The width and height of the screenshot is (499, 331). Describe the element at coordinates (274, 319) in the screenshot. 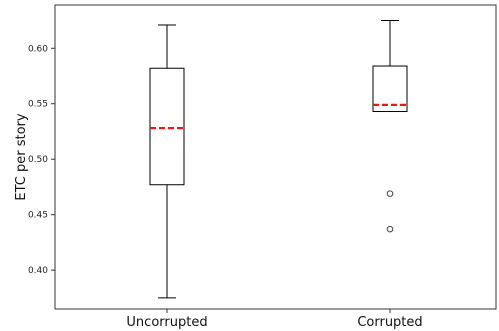

I see `category-labels: Uncorrupted Corrupted` at that location.